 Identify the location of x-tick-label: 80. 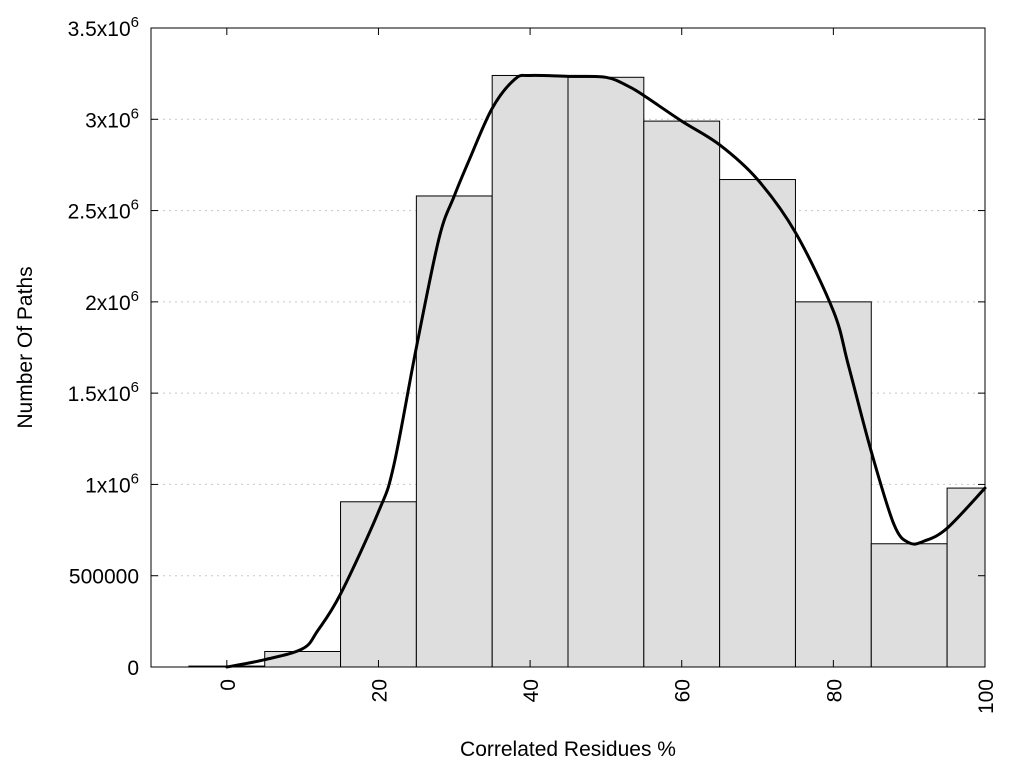
(834, 690).